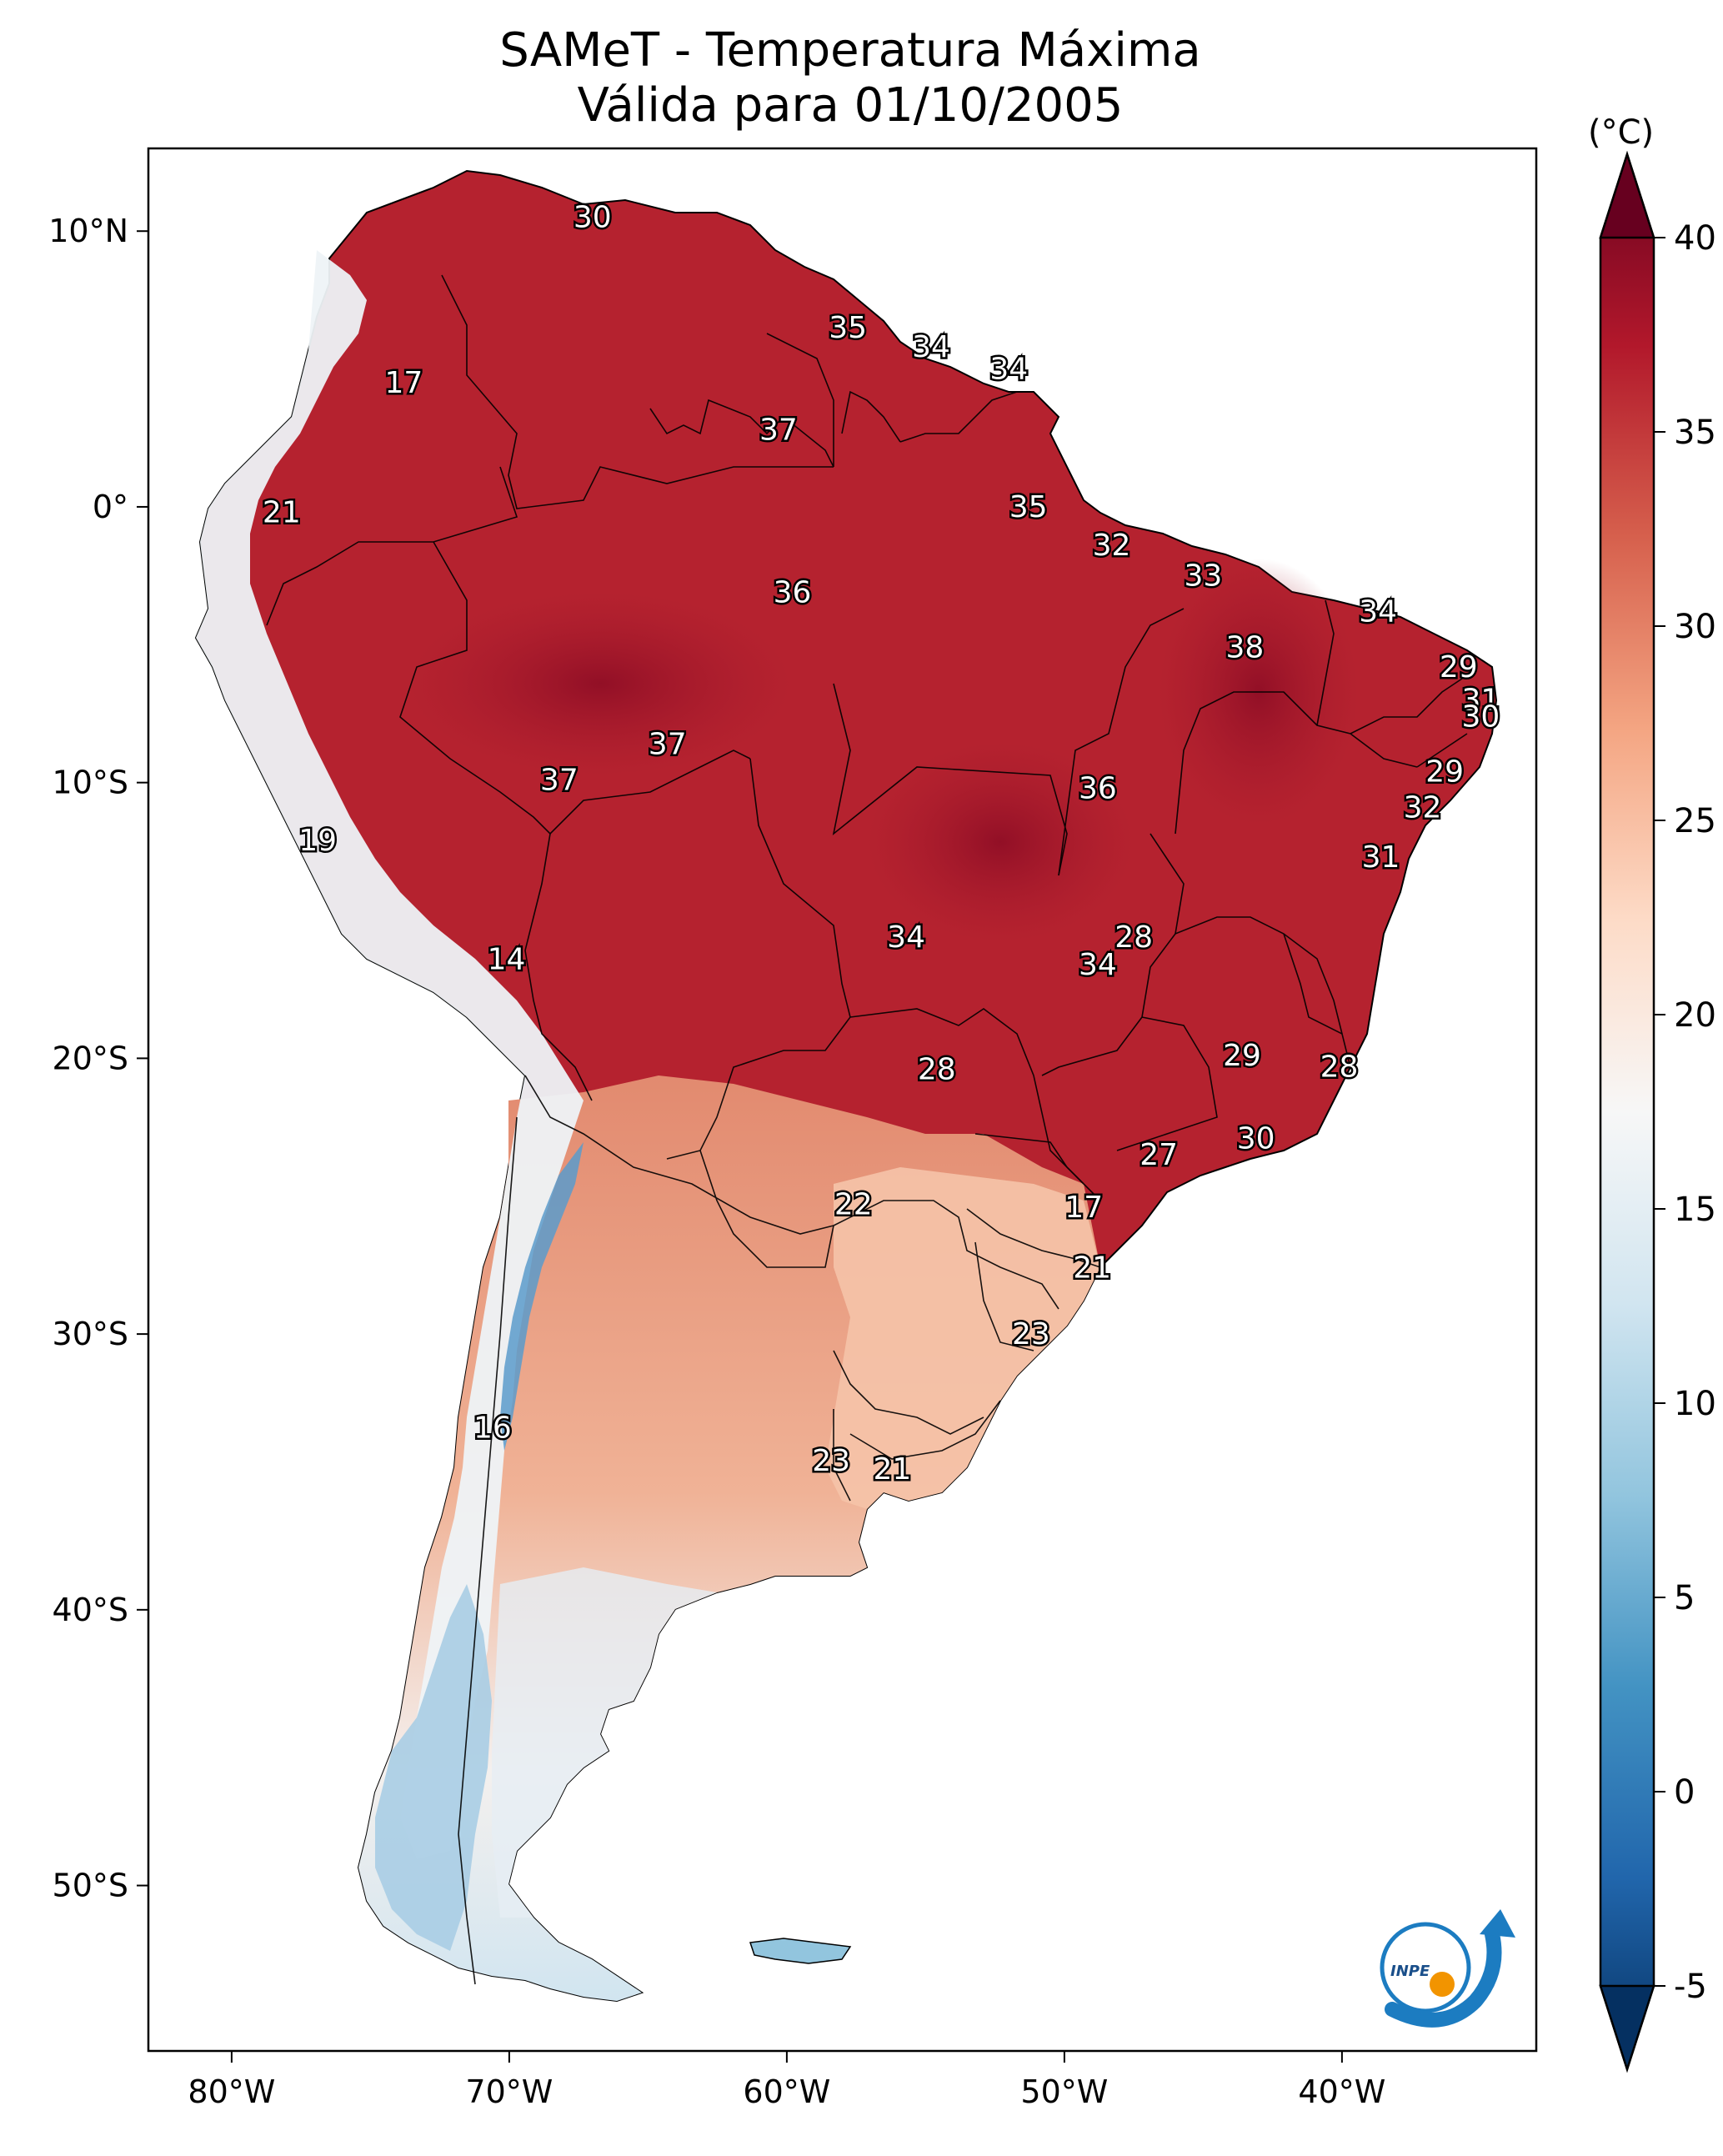 The image size is (1723, 2156). What do you see at coordinates (1685, 1112) in the screenshot?
I see `colorbar-ticks: 40 35 30 25 20 15 10 5 0 -5` at bounding box center [1685, 1112].